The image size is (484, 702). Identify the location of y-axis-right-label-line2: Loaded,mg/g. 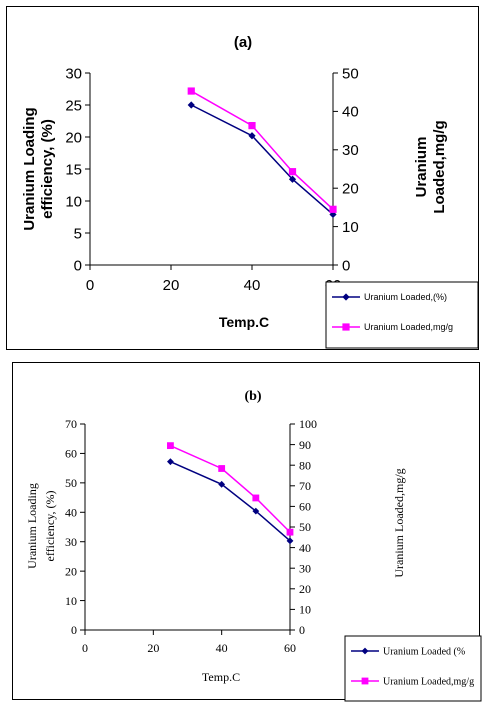
(439, 166).